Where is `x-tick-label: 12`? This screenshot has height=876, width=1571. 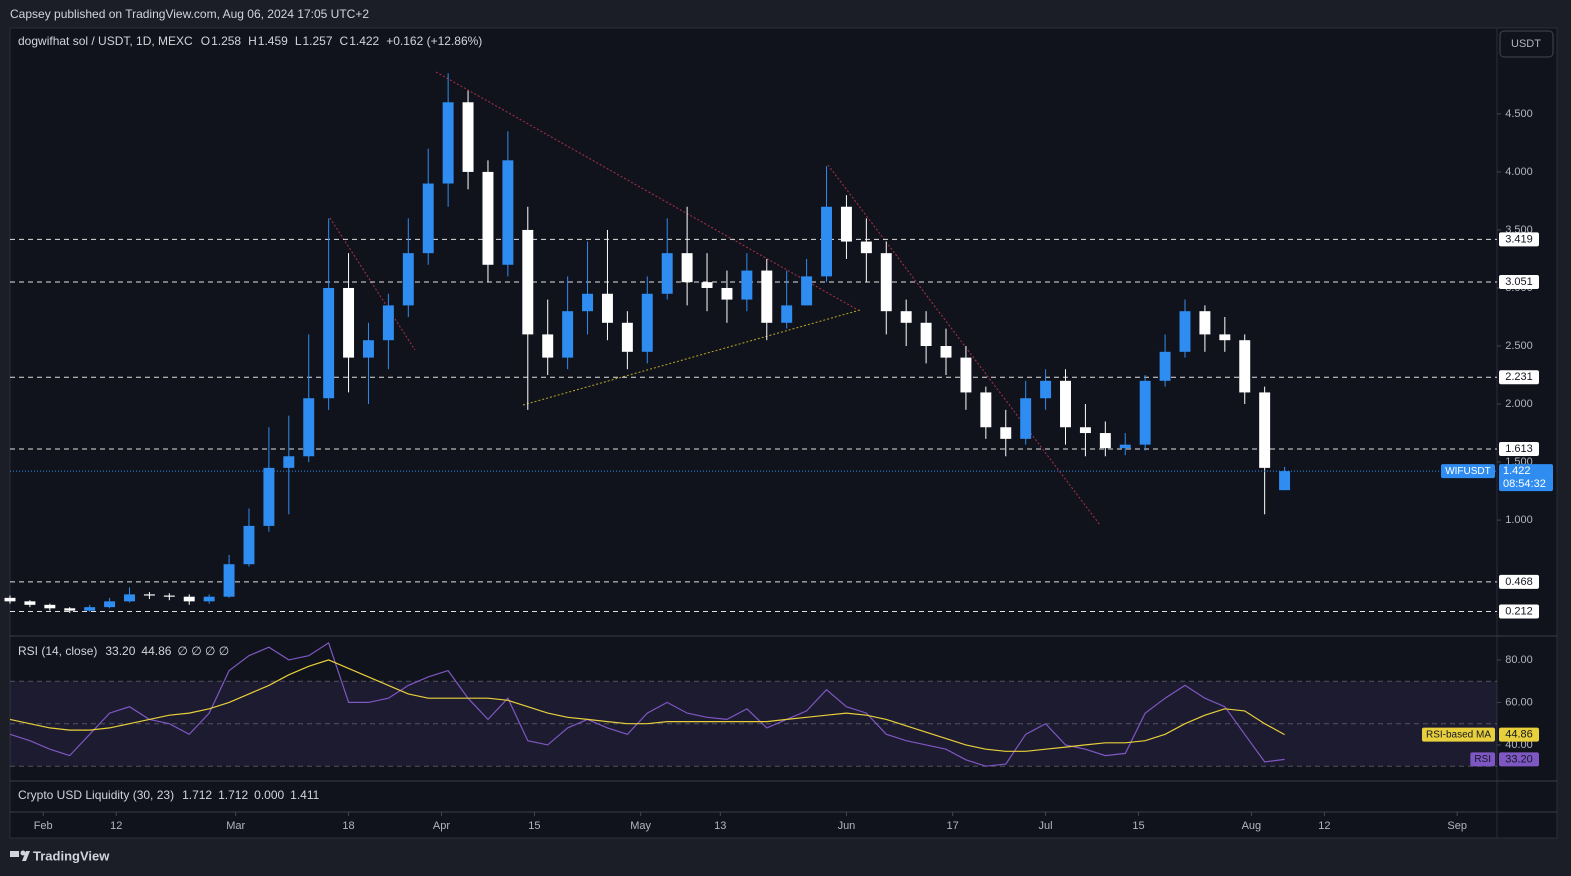 x-tick-label: 12 is located at coordinates (1324, 826).